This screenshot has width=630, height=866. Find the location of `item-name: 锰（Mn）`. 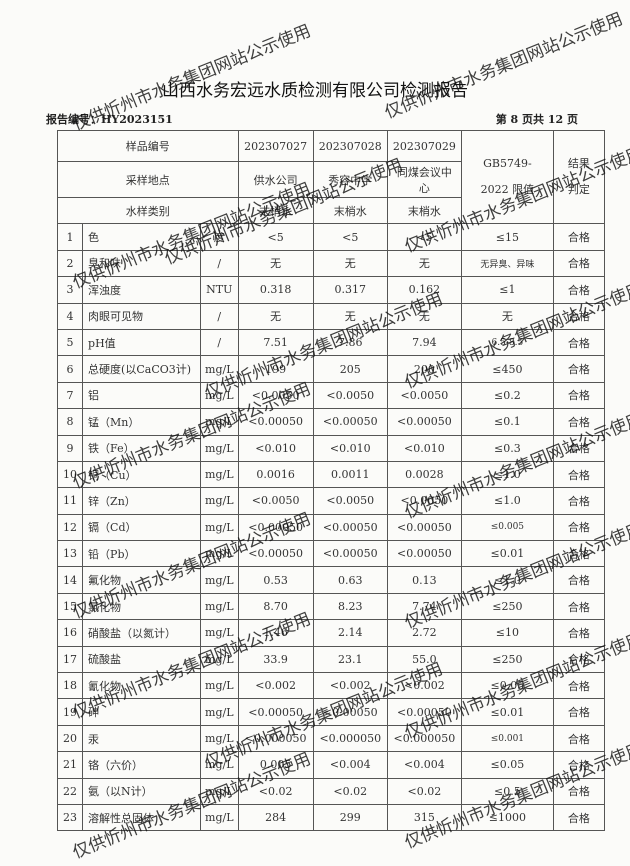

item-name: 锰（Mn） is located at coordinates (141, 422).